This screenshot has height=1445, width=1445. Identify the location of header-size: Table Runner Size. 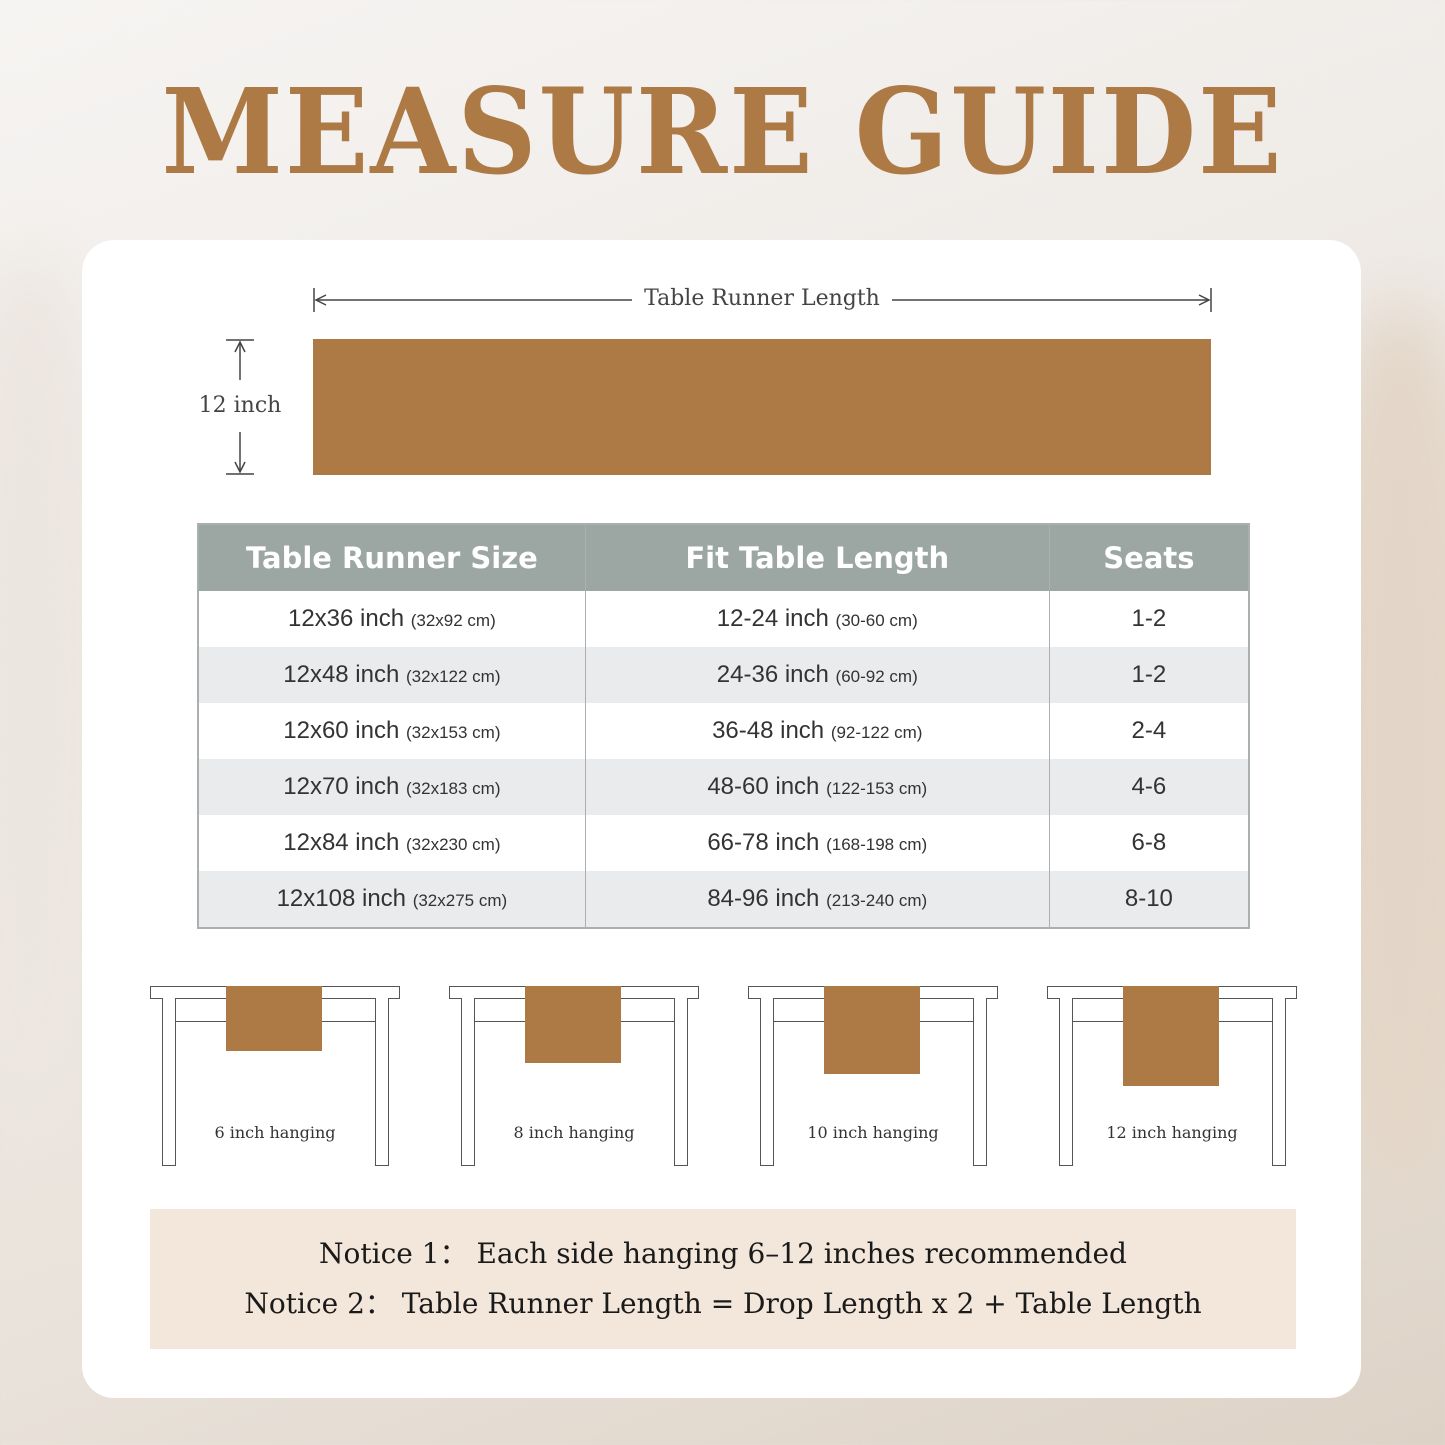
(392, 557).